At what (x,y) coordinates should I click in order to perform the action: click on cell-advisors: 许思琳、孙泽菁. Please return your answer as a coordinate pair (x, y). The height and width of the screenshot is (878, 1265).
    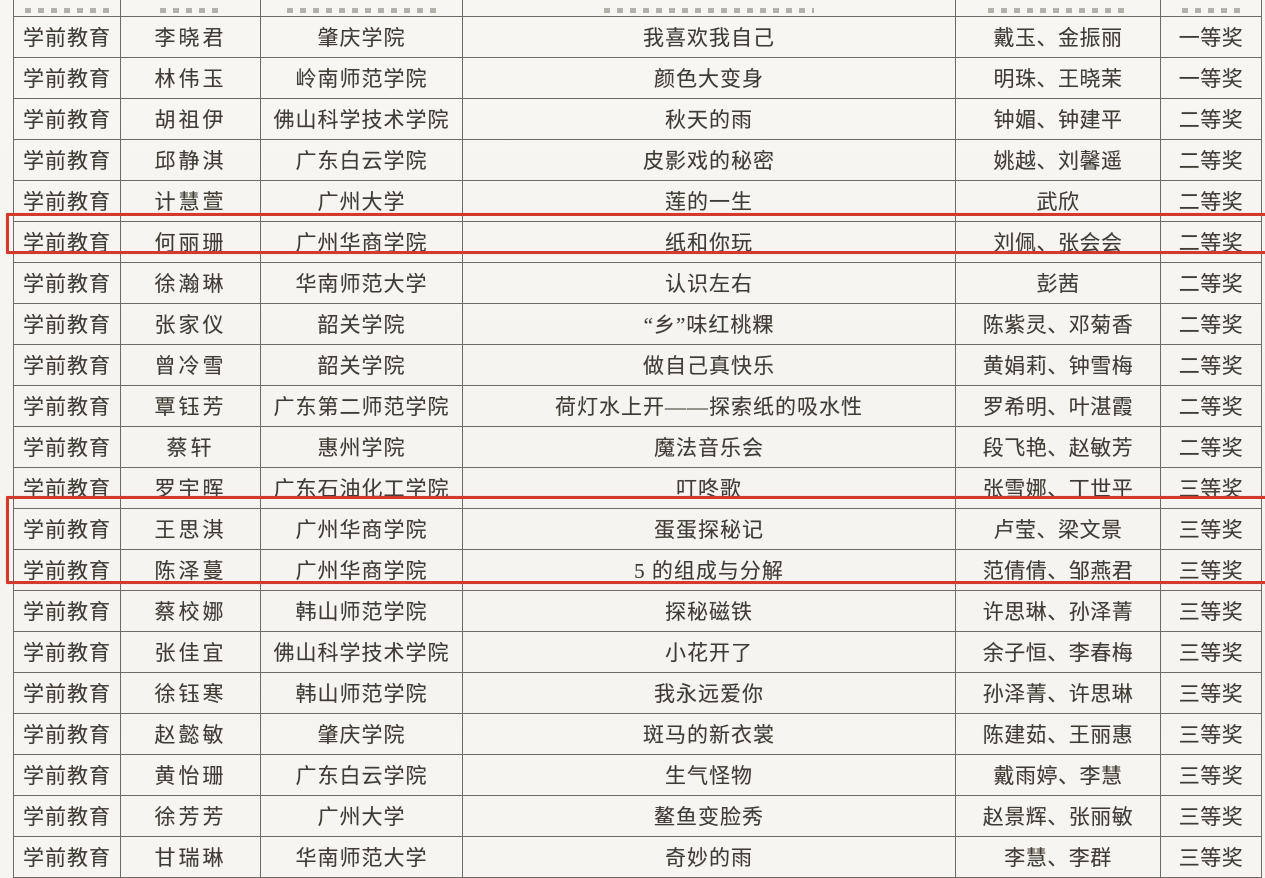
    Looking at the image, I should click on (1058, 611).